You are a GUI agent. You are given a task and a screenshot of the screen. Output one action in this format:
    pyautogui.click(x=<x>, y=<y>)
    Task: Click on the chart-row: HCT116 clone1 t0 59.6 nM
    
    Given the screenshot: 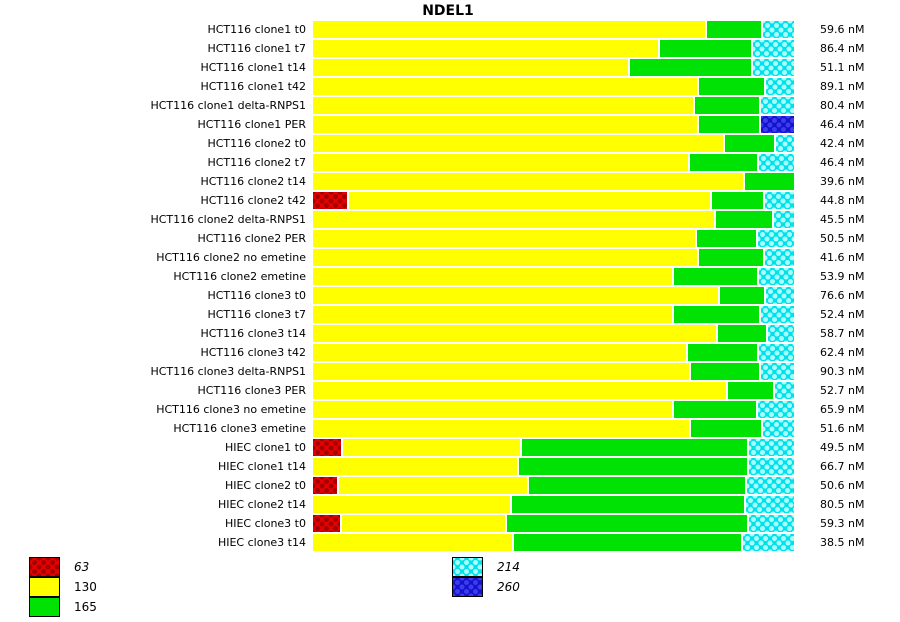 What is the action you would take?
    pyautogui.click(x=450, y=29)
    